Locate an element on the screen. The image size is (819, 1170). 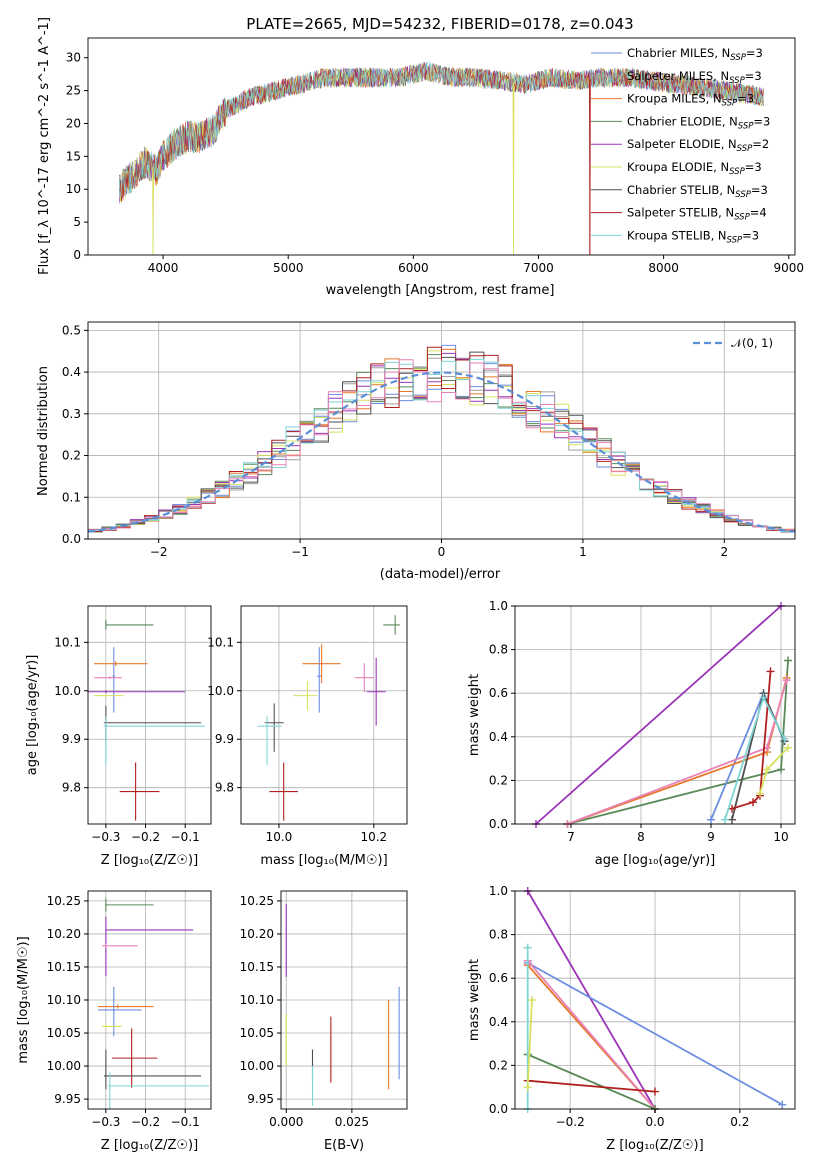
x-axis-label: (data-model)/error is located at coordinates (440, 574).